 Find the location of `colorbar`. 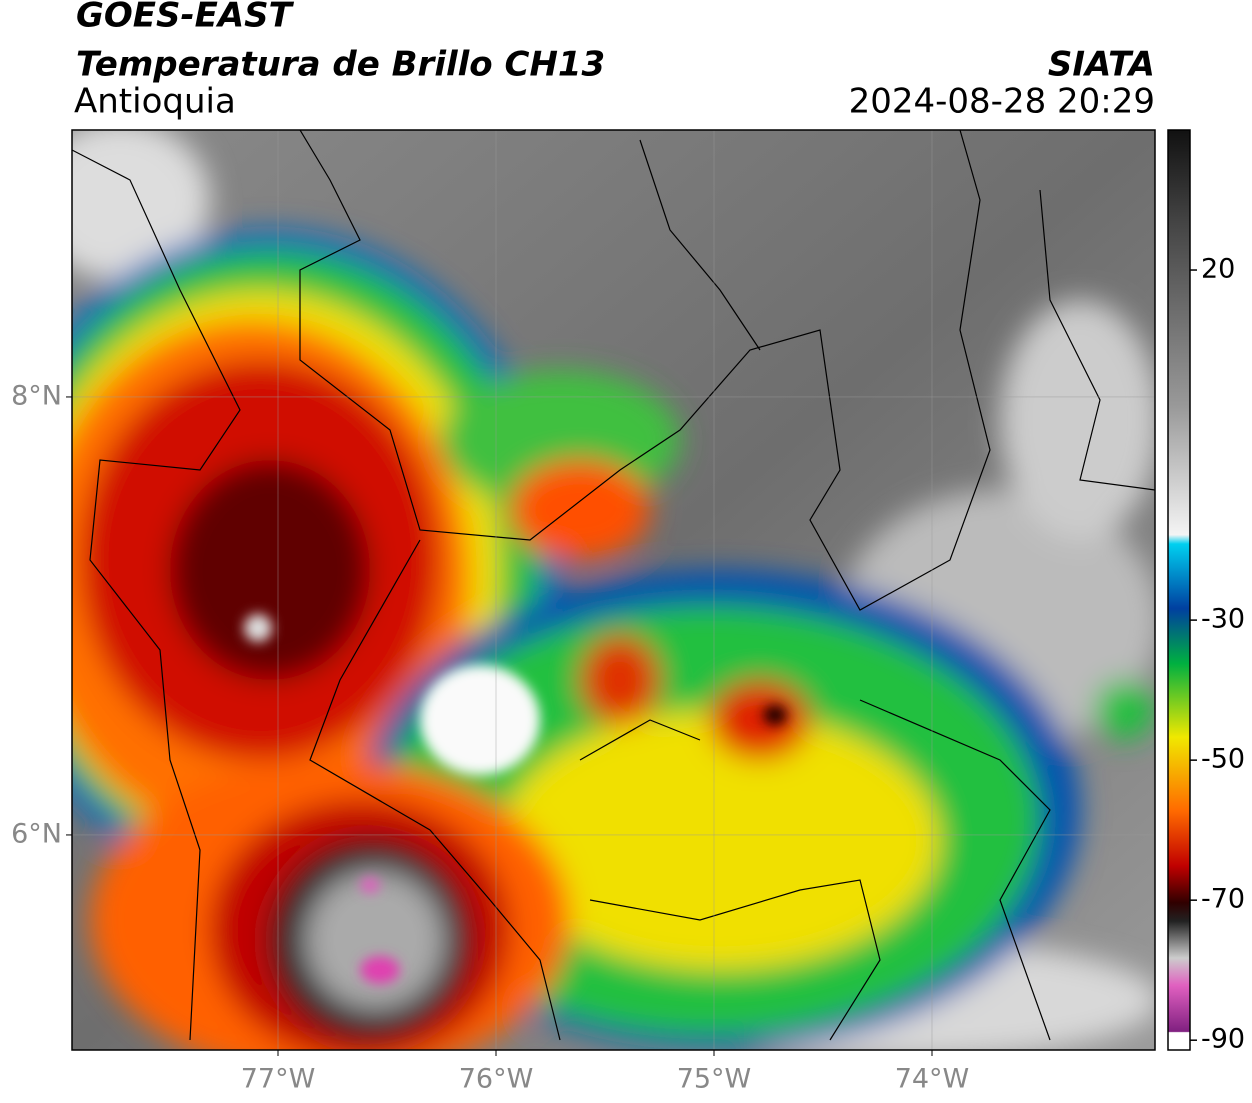

colorbar is located at coordinates (1179, 590).